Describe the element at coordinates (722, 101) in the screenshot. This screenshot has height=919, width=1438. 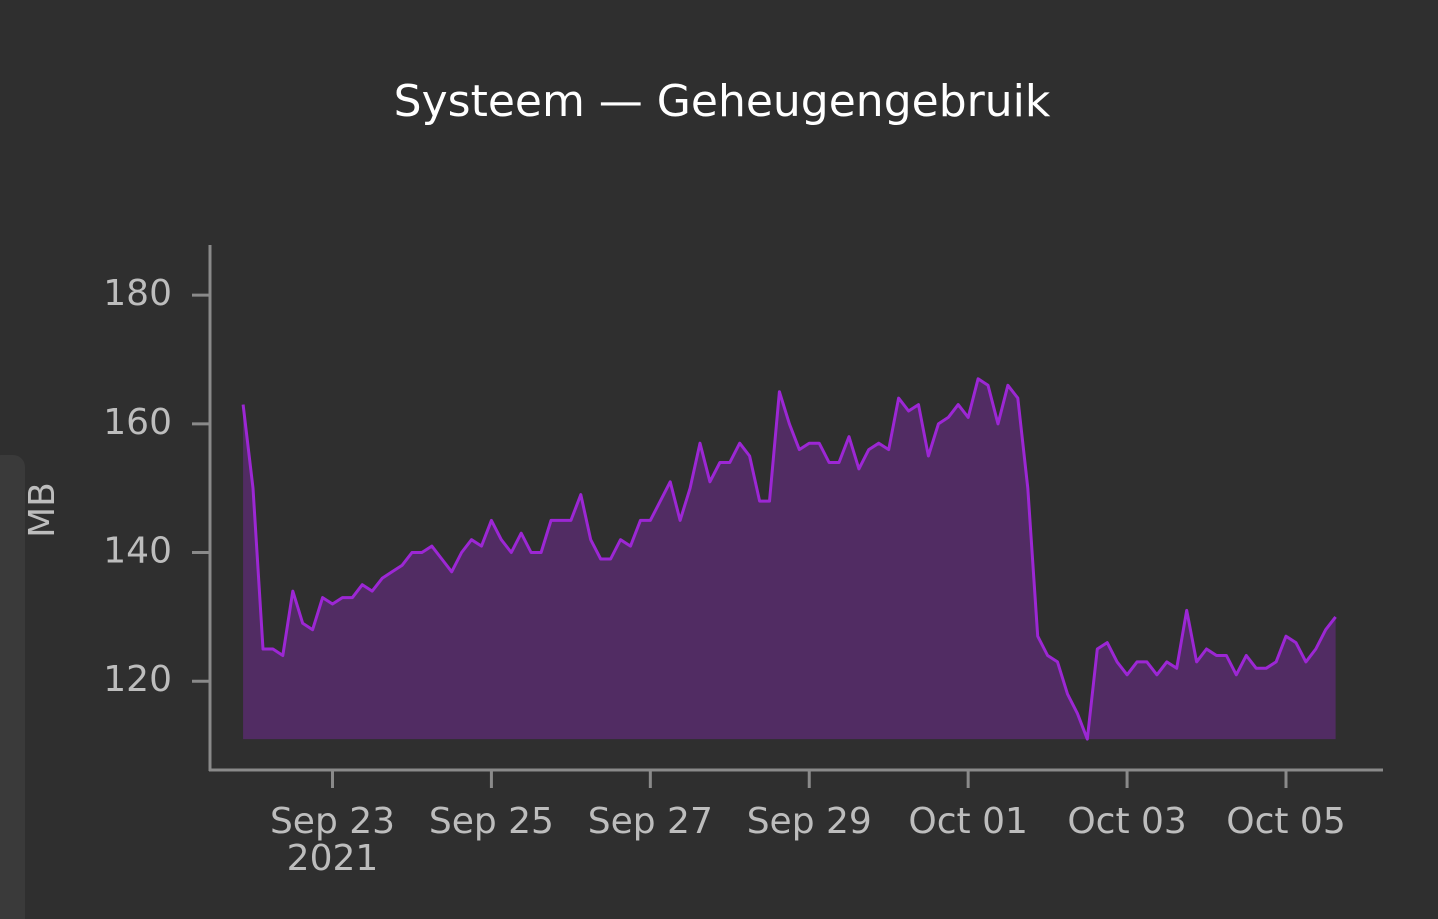
I see `chart-title: Systeem — Geheugengebruik` at that location.